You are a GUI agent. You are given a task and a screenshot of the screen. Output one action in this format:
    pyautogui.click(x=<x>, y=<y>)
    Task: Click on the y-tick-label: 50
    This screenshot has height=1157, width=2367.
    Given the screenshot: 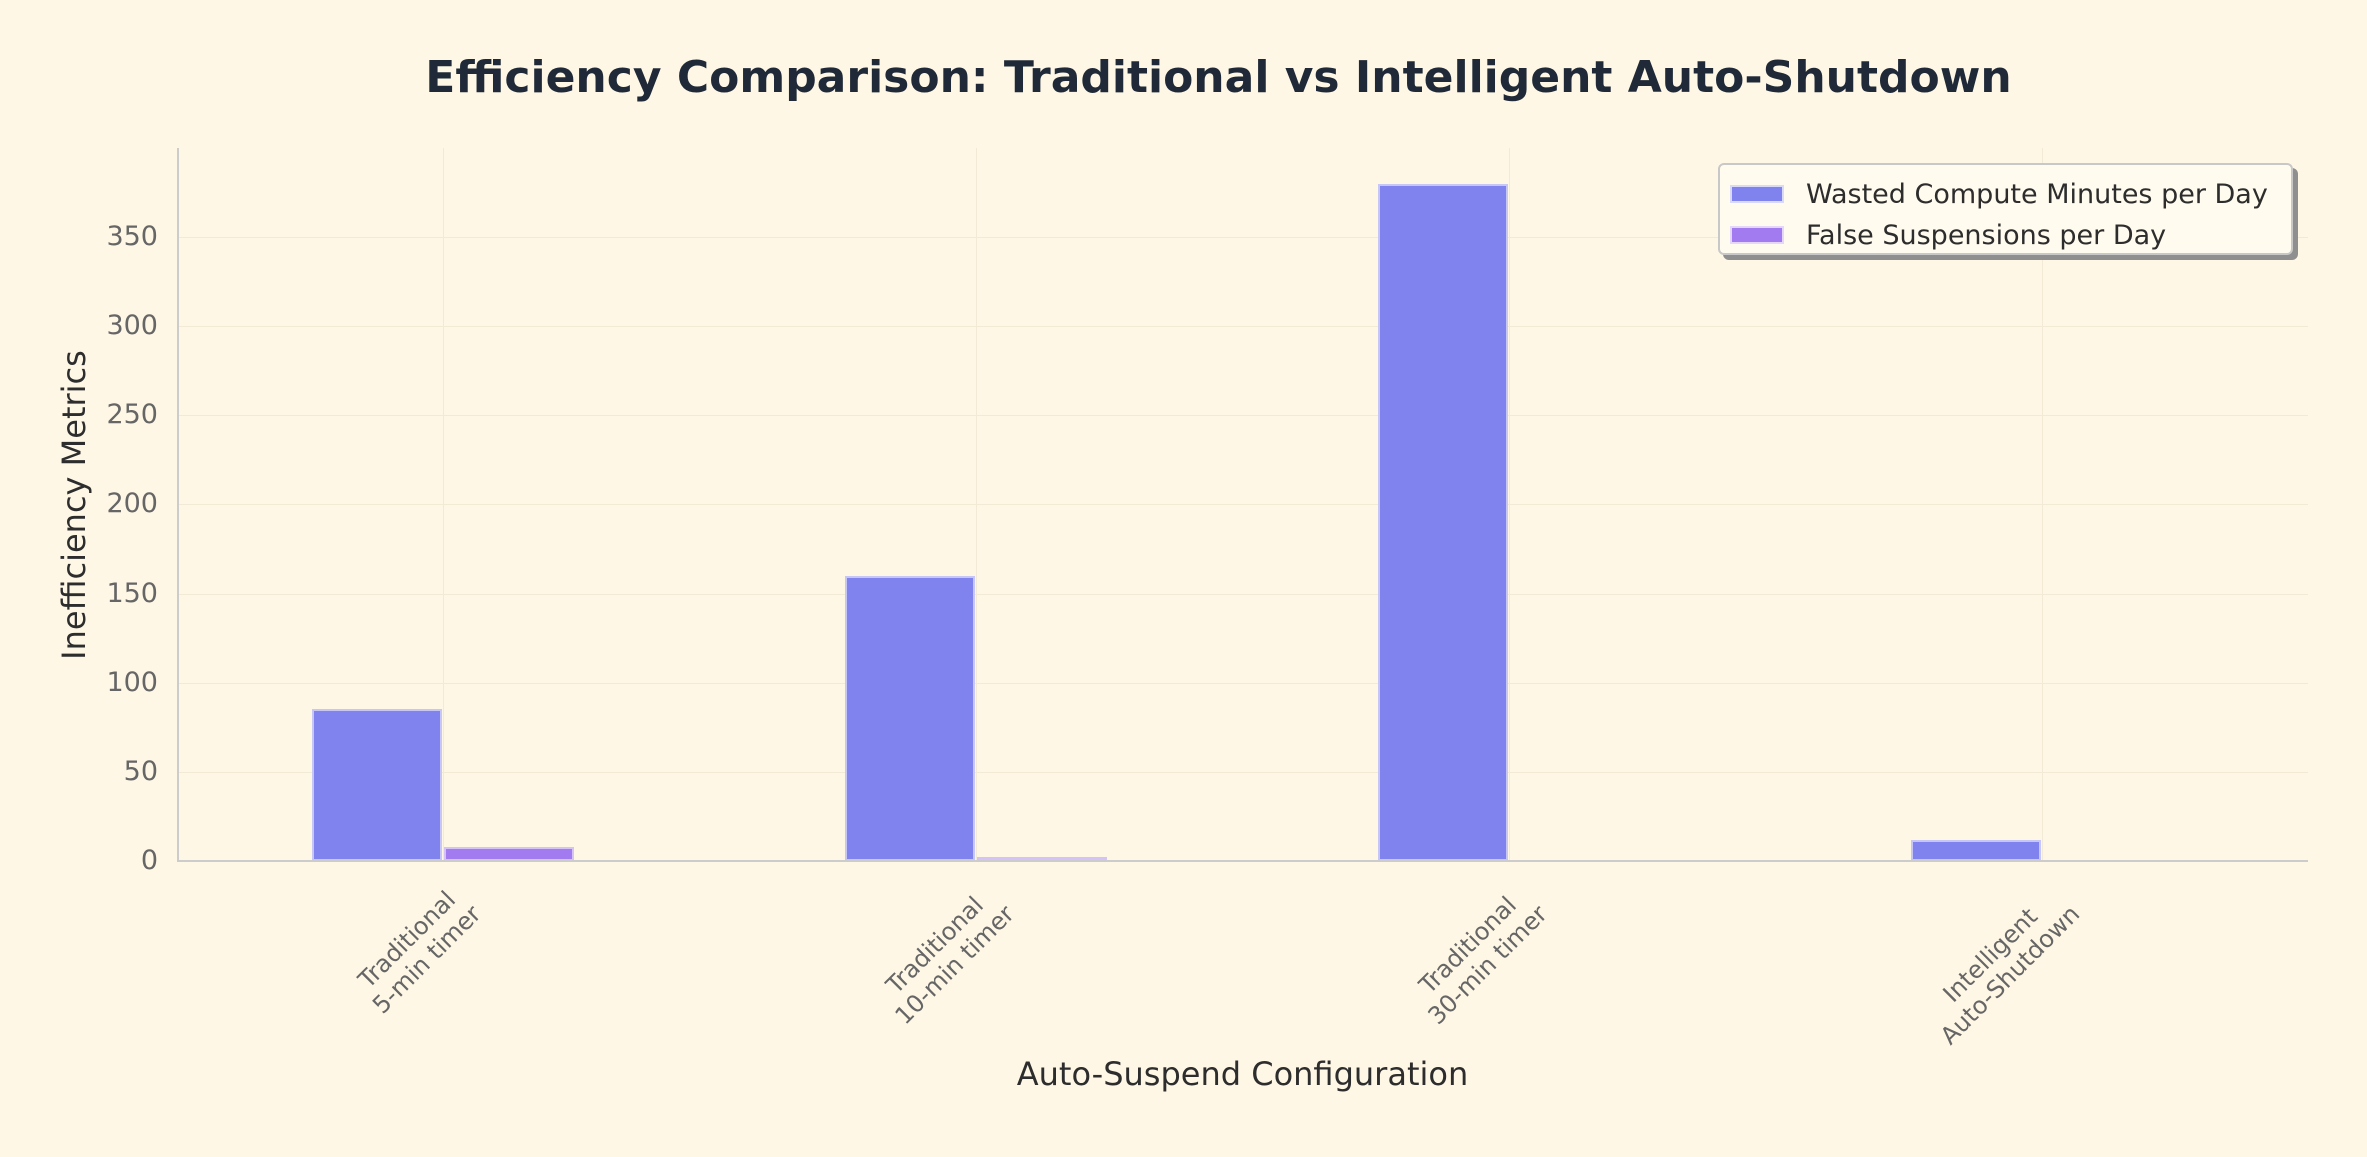 What is the action you would take?
    pyautogui.click(x=140, y=771)
    